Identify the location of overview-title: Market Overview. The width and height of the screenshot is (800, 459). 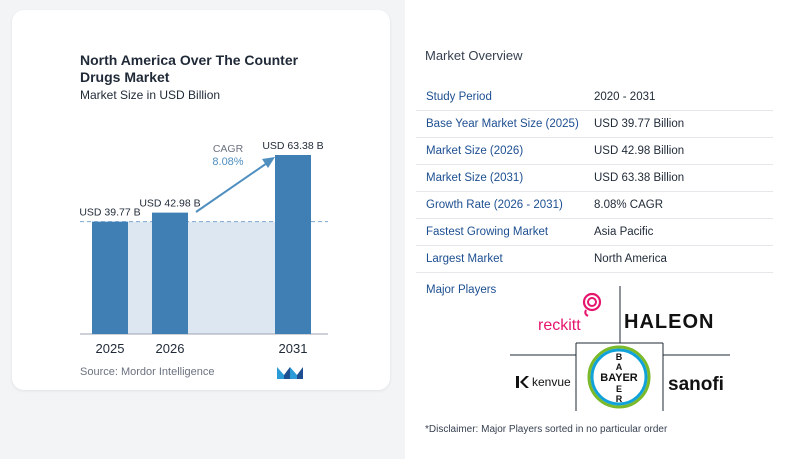
(474, 55).